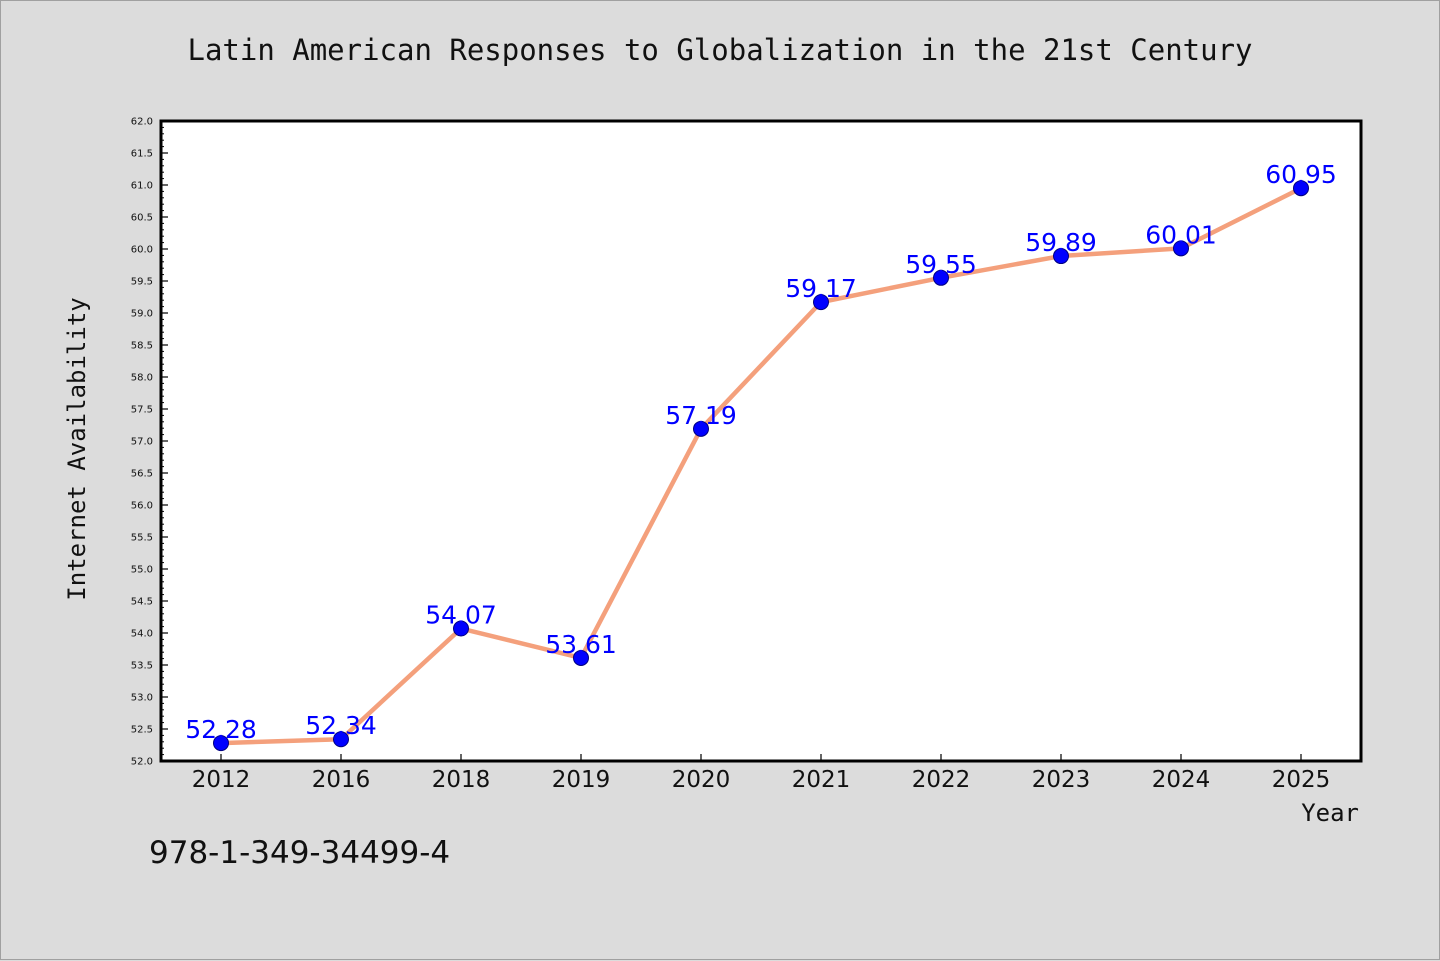 This screenshot has width=1440, height=961. I want to click on x-tick-label: 2020, so click(701, 780).